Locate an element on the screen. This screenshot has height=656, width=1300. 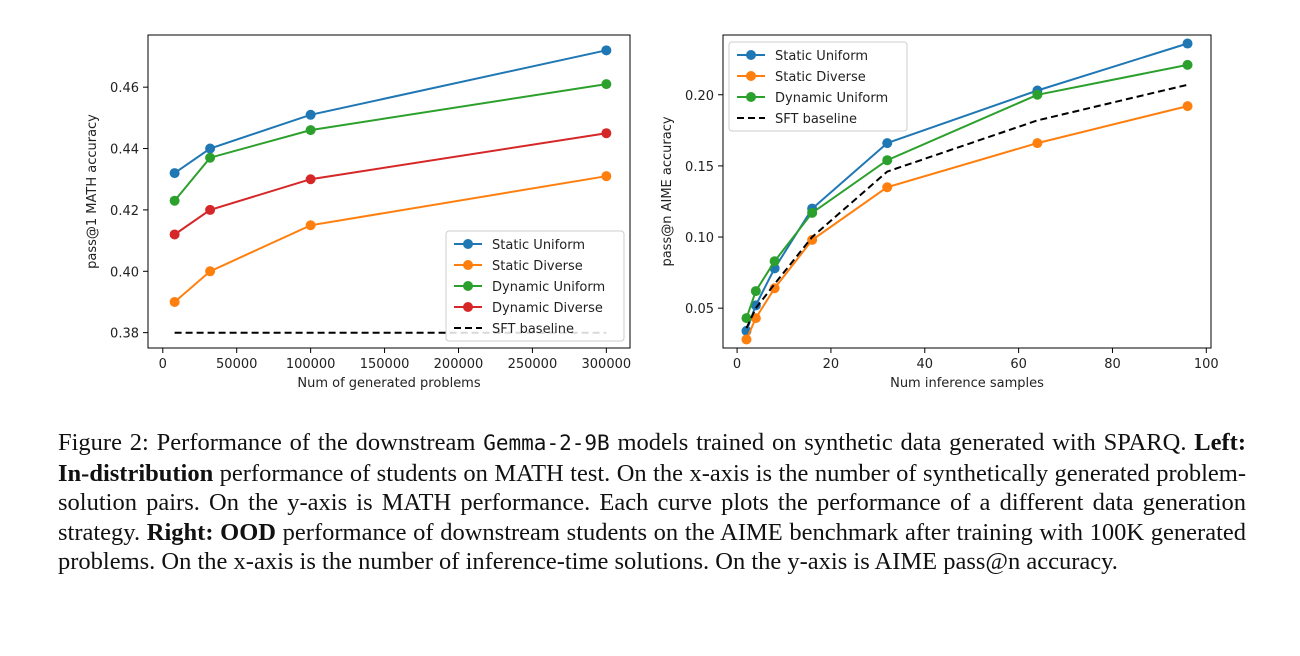
y-tick-label: 0.42 is located at coordinates (124, 211).